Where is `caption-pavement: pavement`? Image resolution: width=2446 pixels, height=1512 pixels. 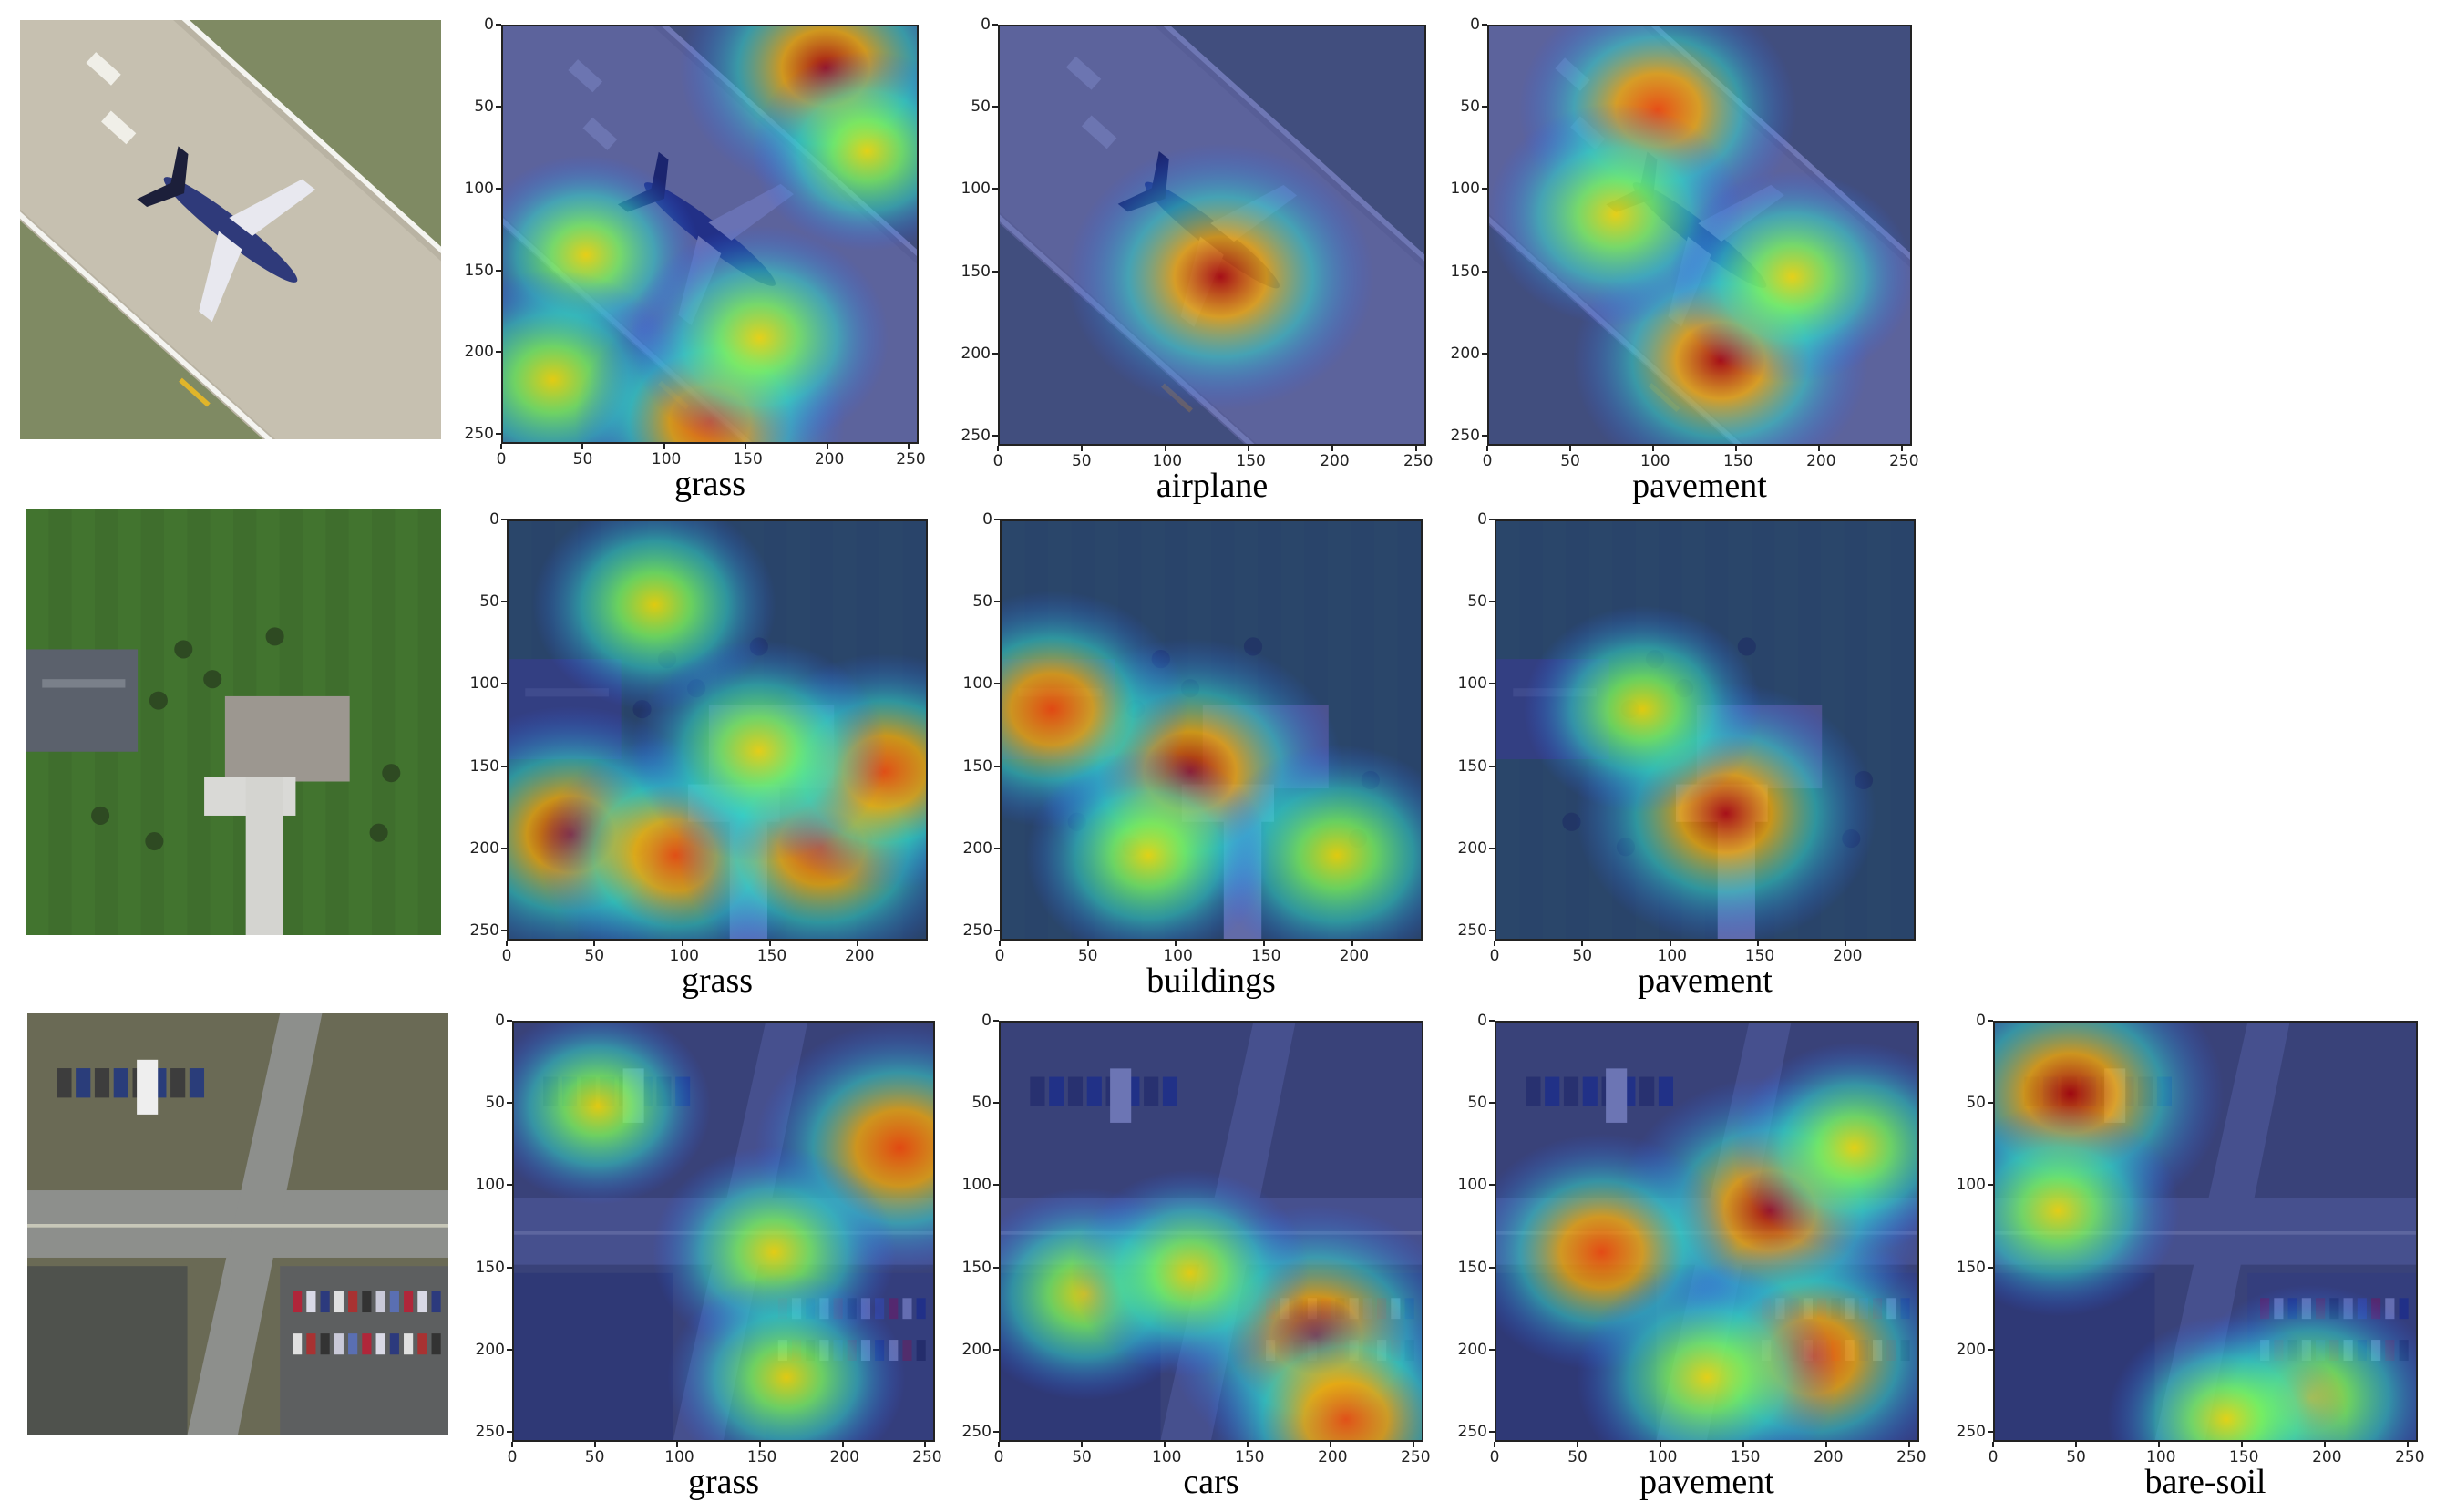
caption-pavement: pavement is located at coordinates (1699, 486).